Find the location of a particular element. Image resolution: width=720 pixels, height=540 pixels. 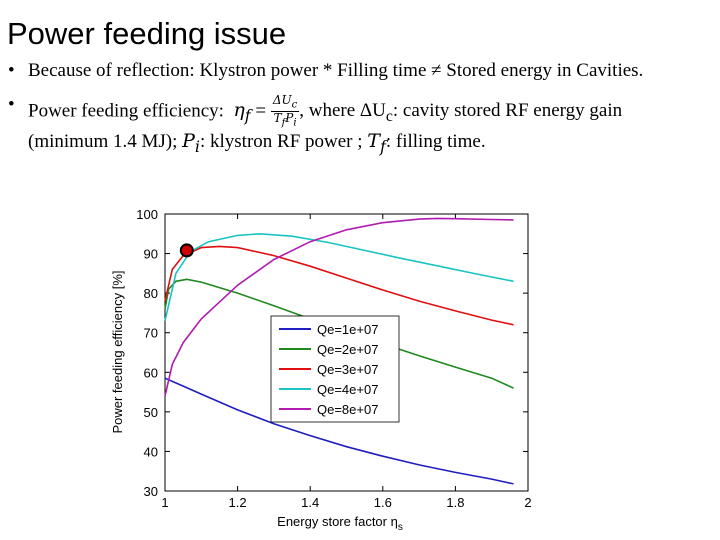

highlight-point-marker is located at coordinates (186, 250).